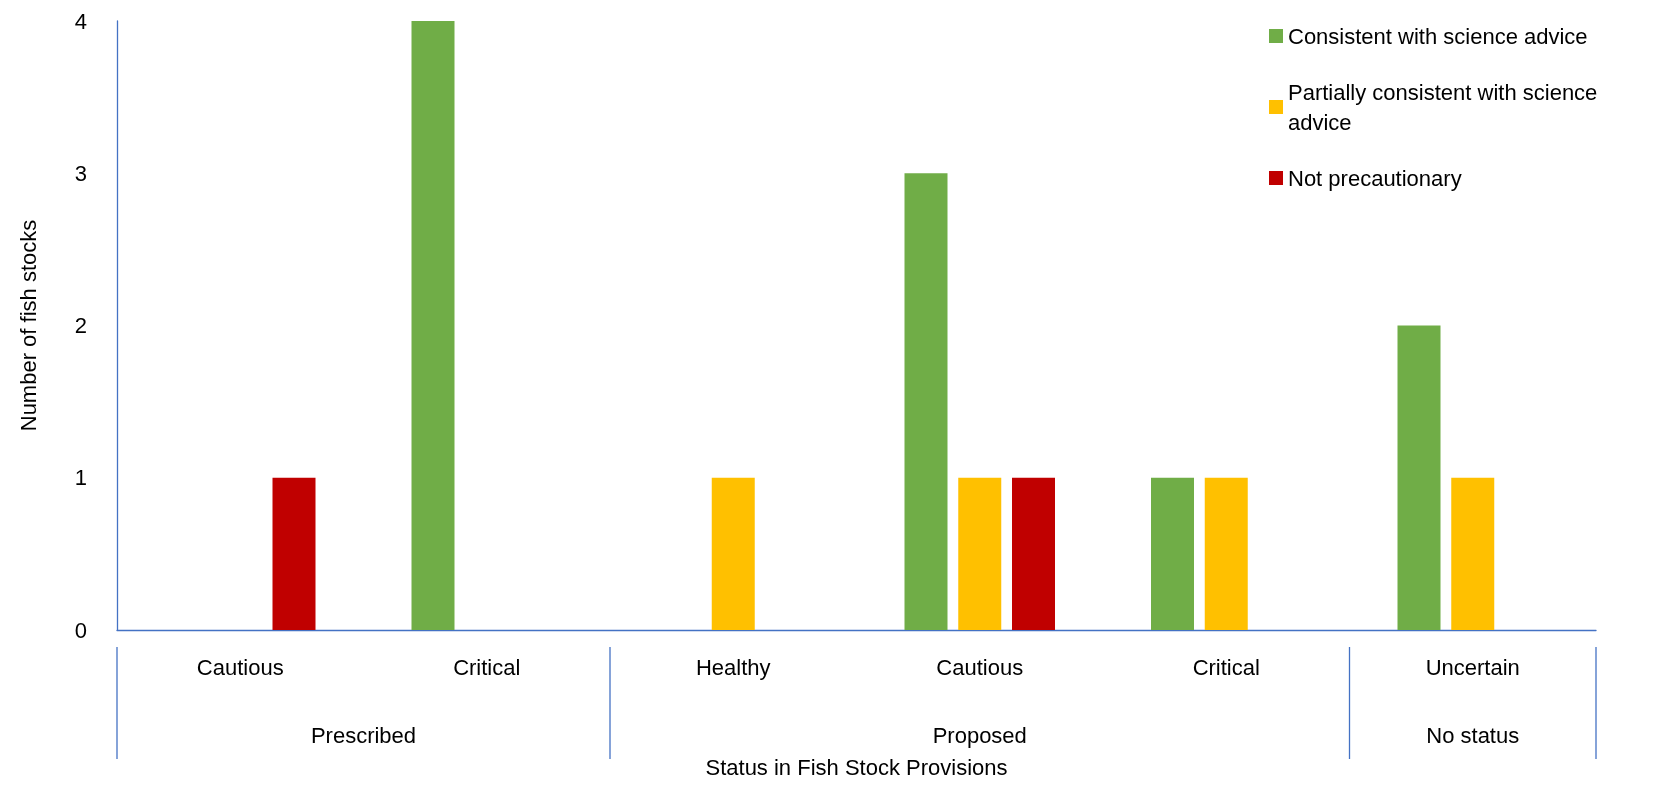 The image size is (1671, 791). What do you see at coordinates (733, 667) in the screenshot?
I see `x-tick-label: Healthy` at bounding box center [733, 667].